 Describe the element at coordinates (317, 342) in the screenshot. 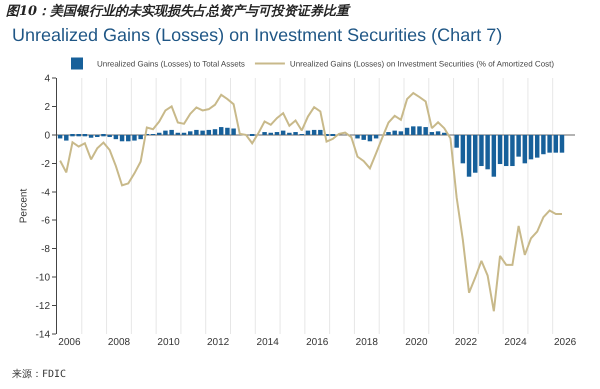

I see `x-tick-label: 2016` at that location.